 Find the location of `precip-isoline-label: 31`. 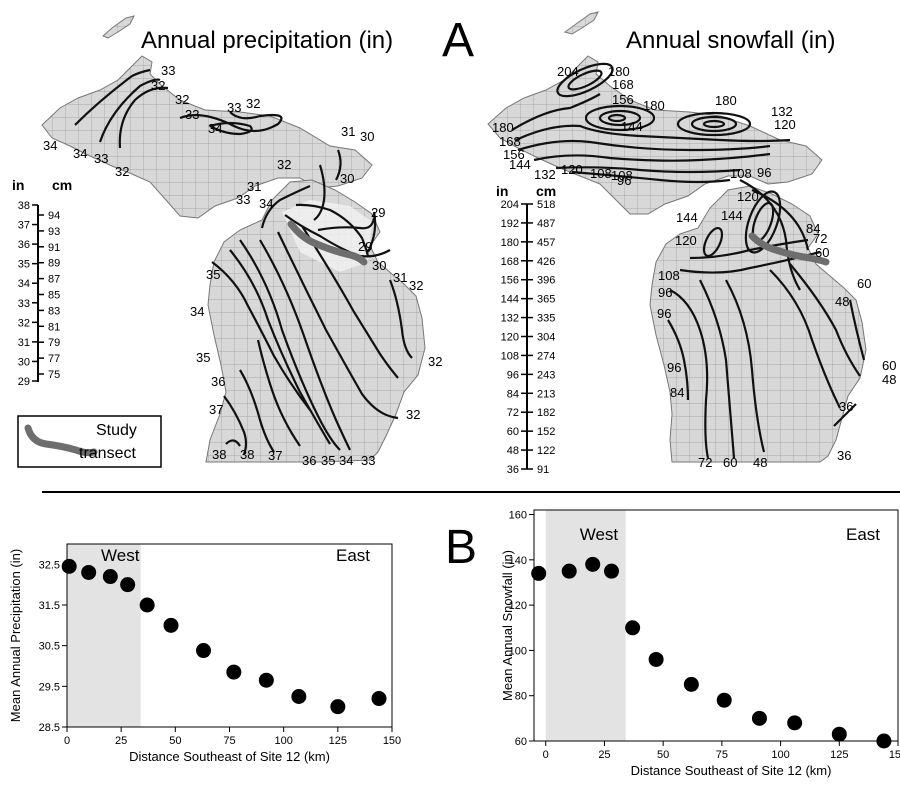

precip-isoline-label: 31 is located at coordinates (254, 186).